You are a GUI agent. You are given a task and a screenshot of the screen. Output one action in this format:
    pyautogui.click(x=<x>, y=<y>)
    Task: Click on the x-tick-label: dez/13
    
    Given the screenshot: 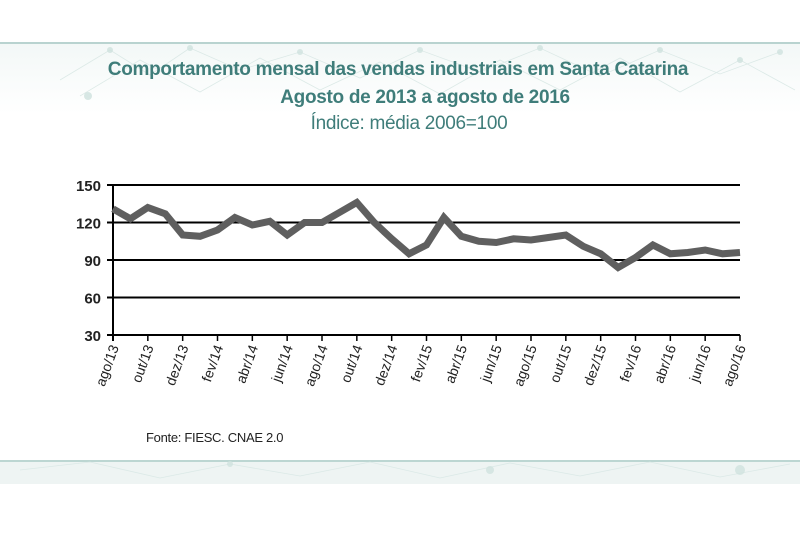 What is the action you would take?
    pyautogui.click(x=176, y=364)
    